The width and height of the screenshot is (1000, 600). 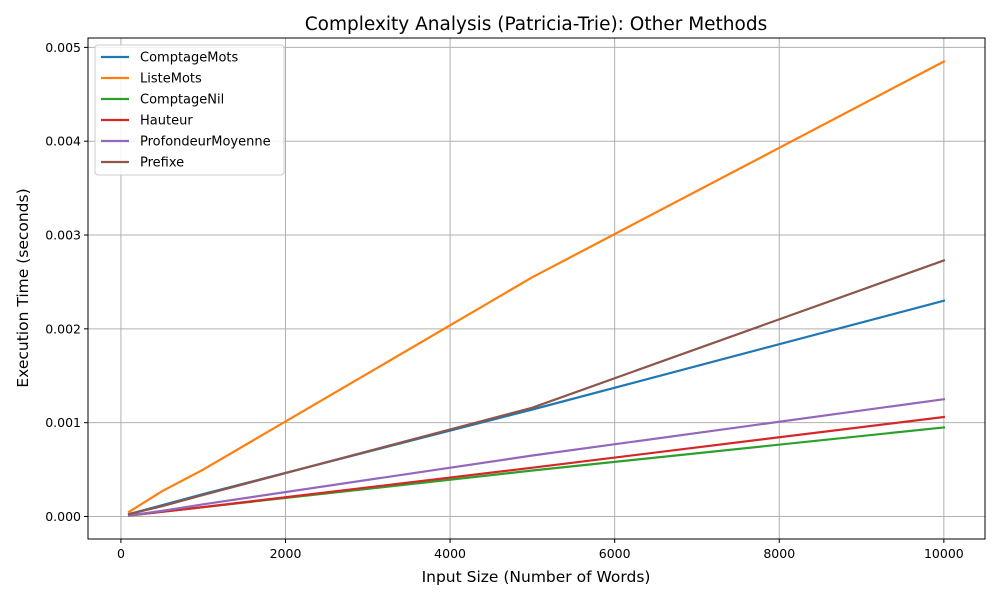 I want to click on x-axis: 0 2000 4000 6000 8000 10000, so click(x=540, y=550).